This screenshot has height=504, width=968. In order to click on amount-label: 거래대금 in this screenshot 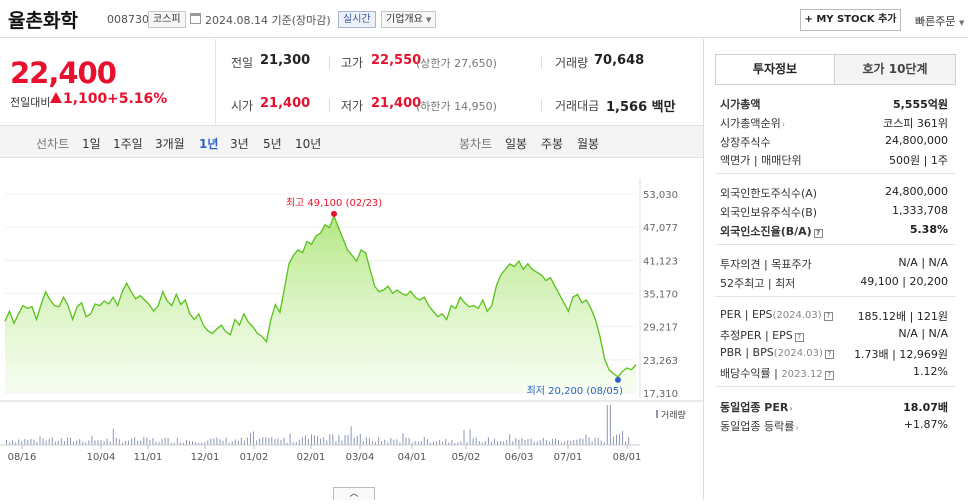, I will do `click(577, 106)`.